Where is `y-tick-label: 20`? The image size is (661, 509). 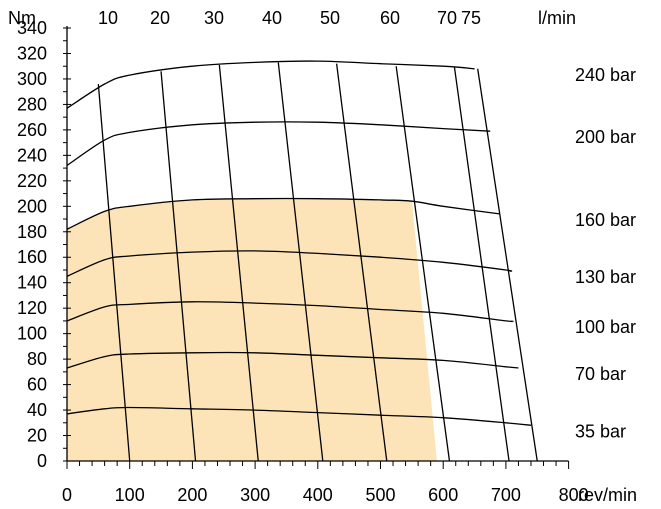
y-tick-label: 20 is located at coordinates (37, 436).